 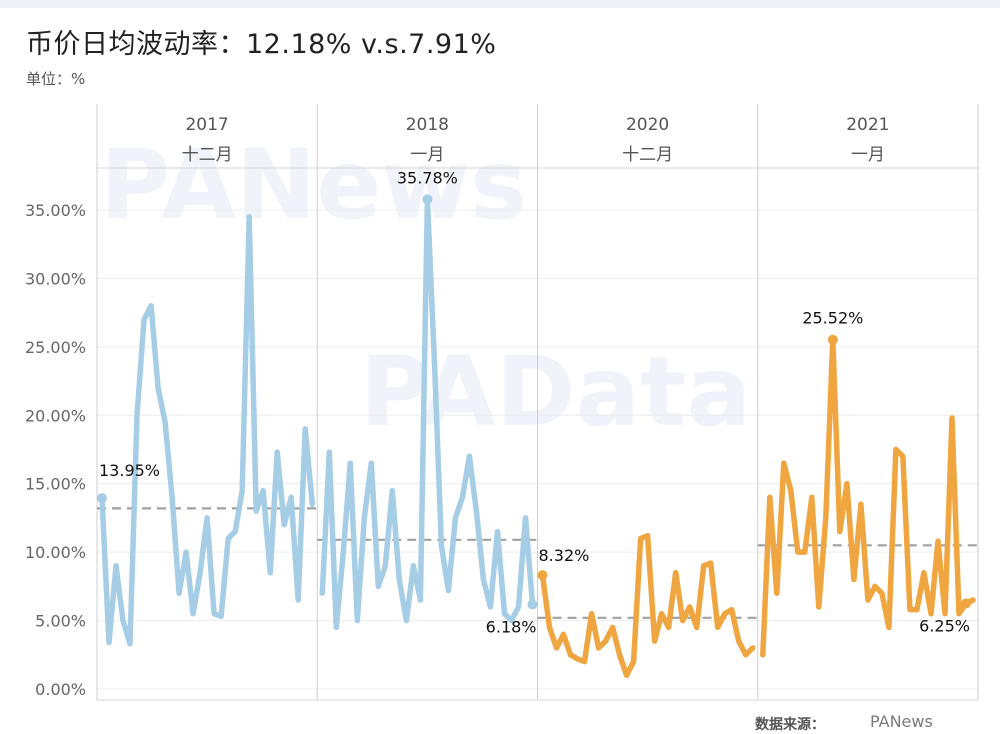 I want to click on y-tick-label: 20.00%, so click(x=55, y=415).